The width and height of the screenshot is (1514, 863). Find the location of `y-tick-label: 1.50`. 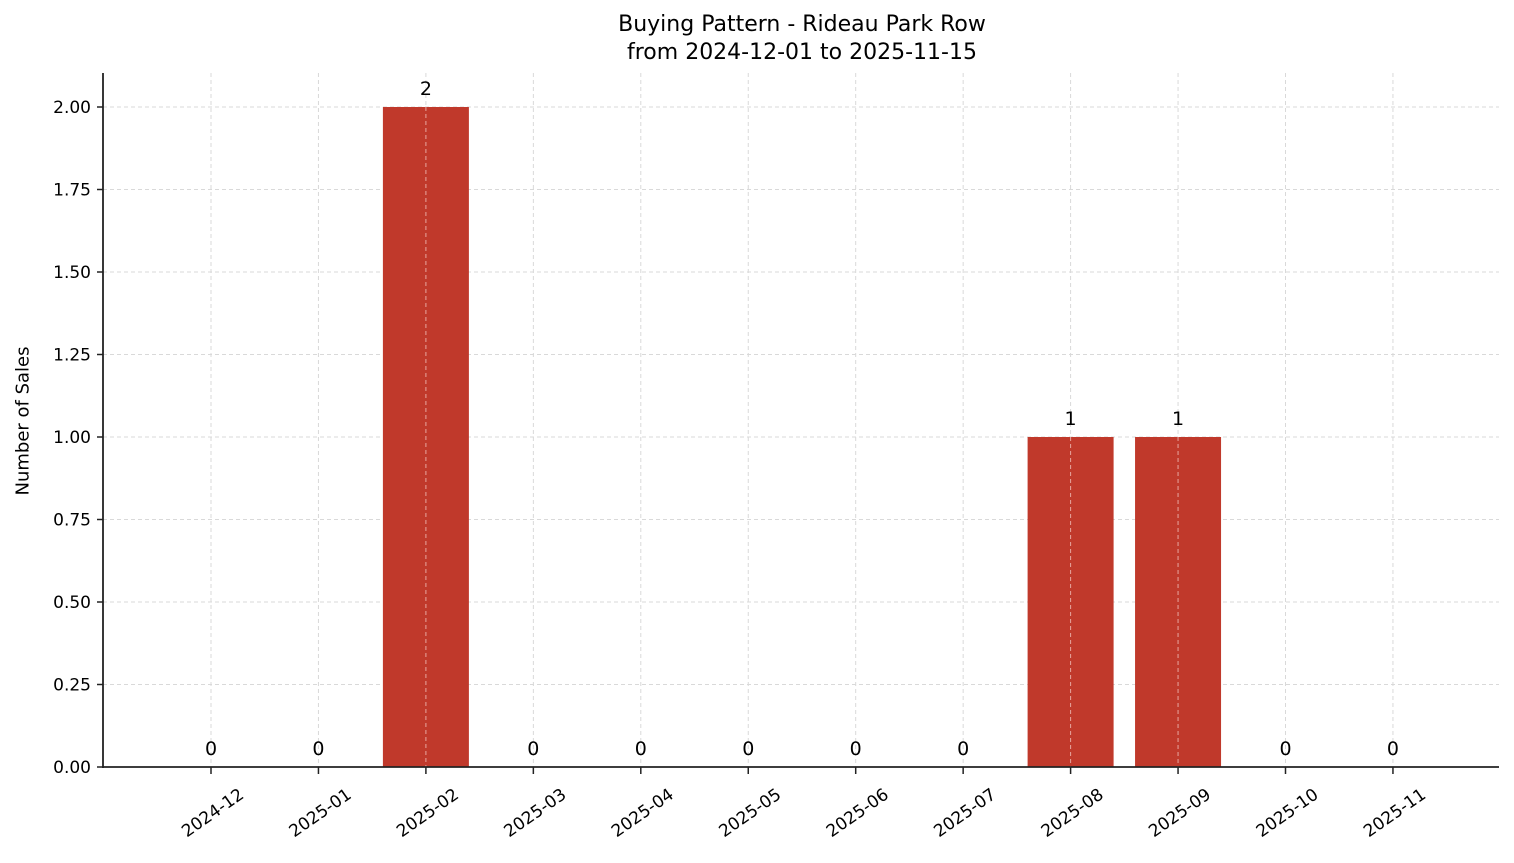

y-tick-label: 1.50 is located at coordinates (72, 273).